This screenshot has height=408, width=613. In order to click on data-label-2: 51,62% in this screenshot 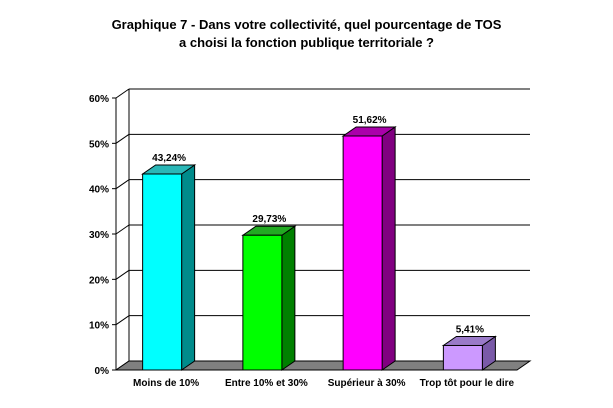, I will do `click(370, 120)`.